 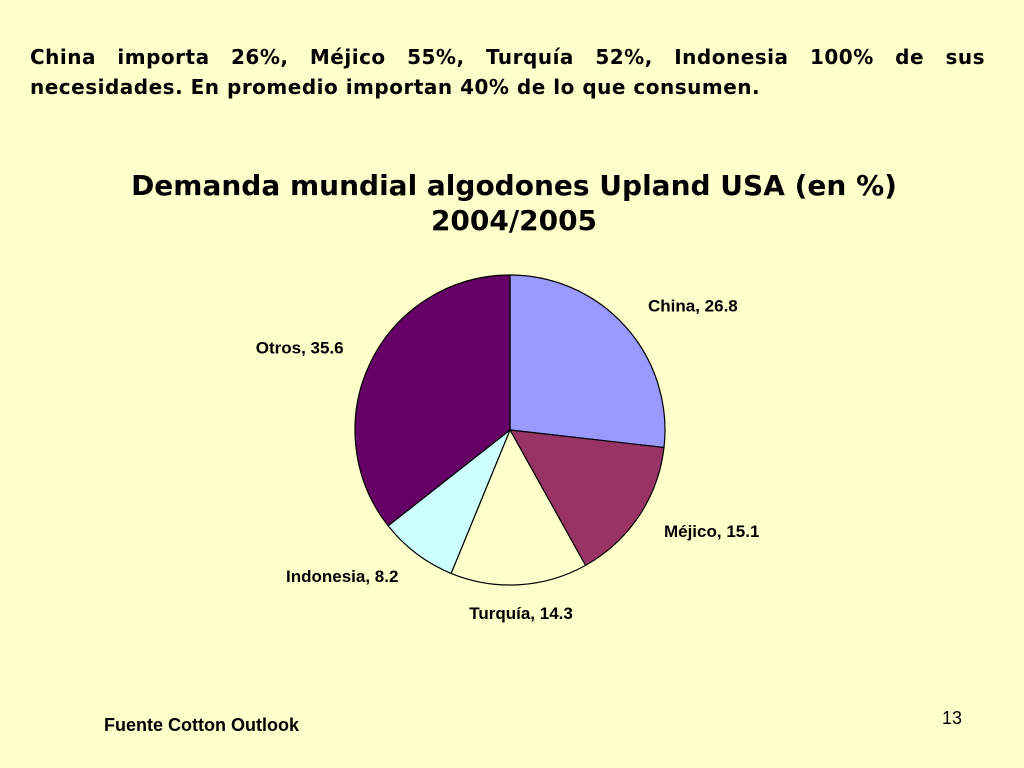 What do you see at coordinates (300, 348) in the screenshot?
I see `data-label: Otros, 35.6` at bounding box center [300, 348].